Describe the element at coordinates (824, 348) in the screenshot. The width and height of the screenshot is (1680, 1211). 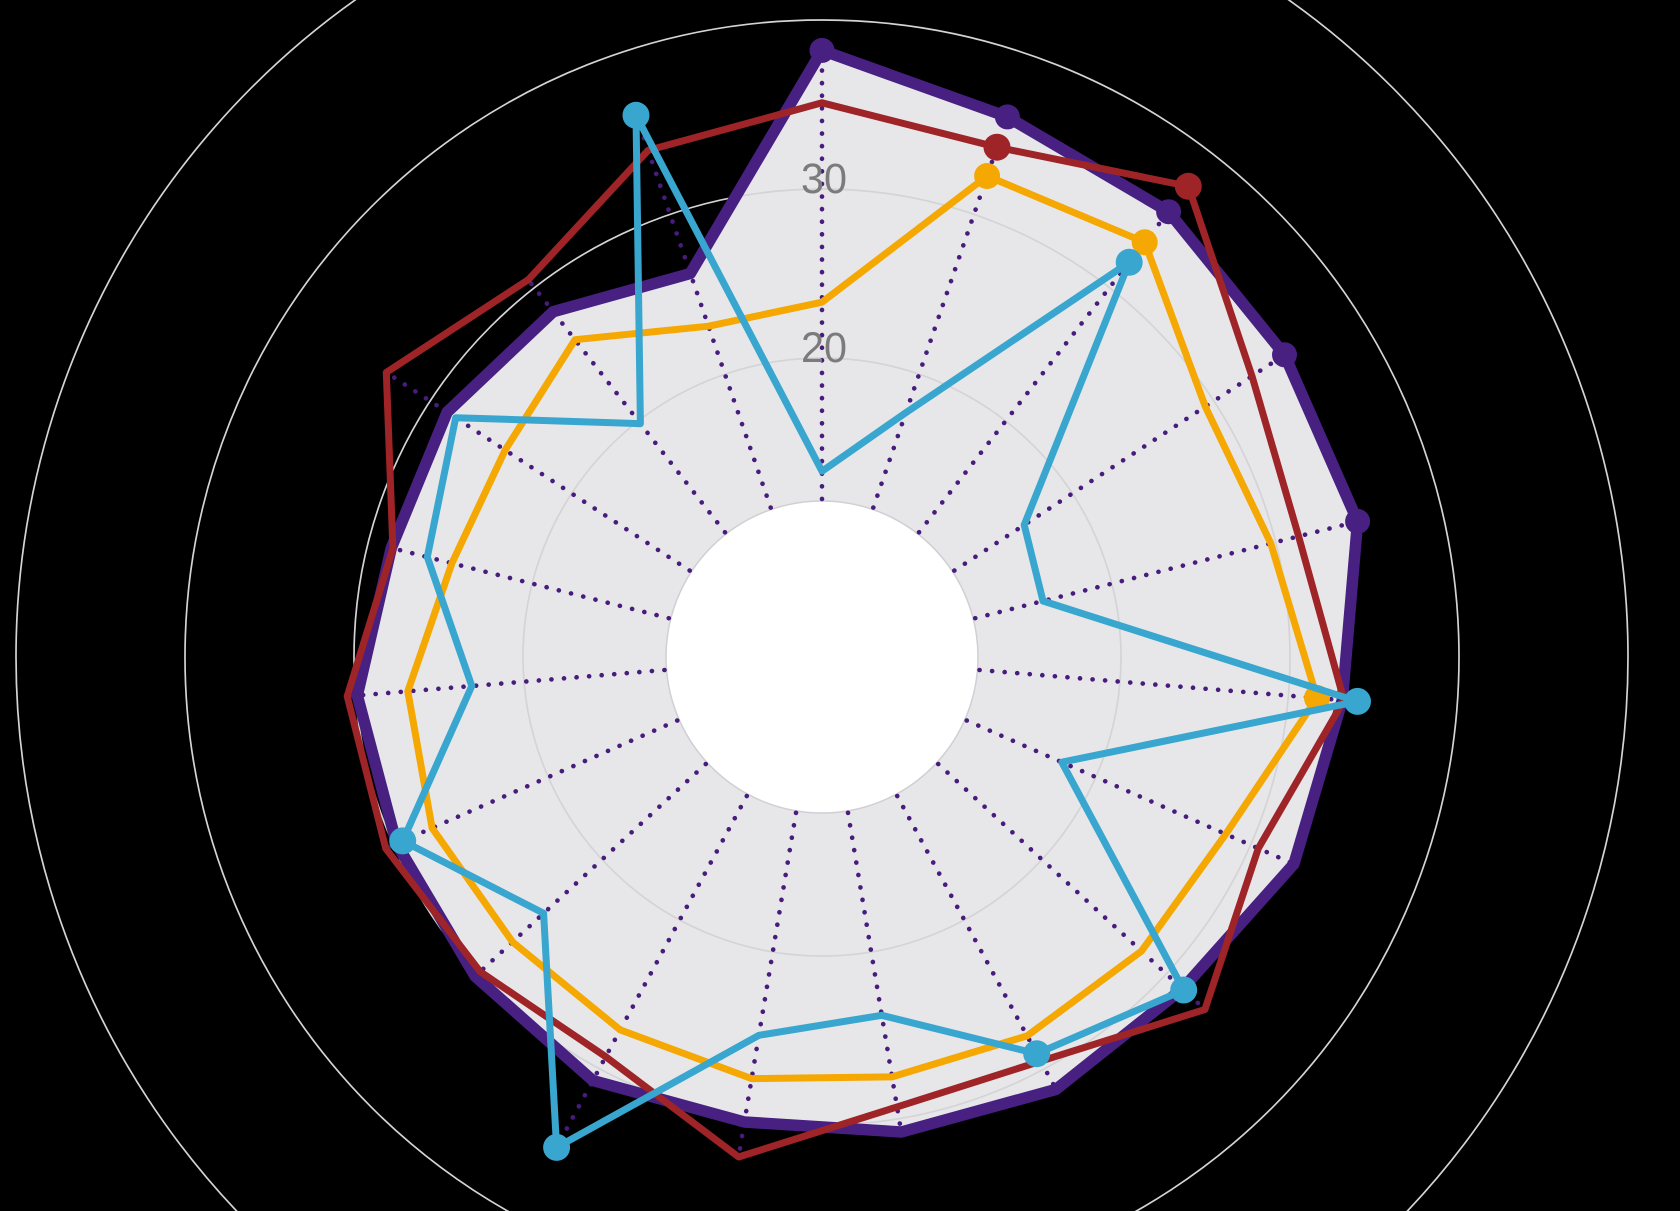
I see `radial-tick-label-20: 20` at that location.